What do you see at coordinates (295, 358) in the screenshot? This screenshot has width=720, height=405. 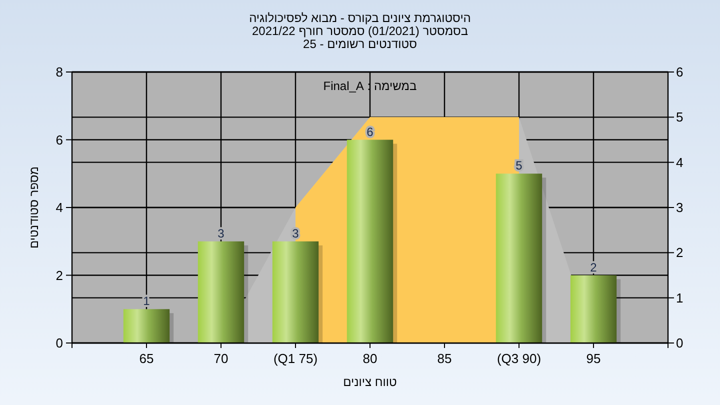 I see `x-tick-label: (Q1 75)` at bounding box center [295, 358].